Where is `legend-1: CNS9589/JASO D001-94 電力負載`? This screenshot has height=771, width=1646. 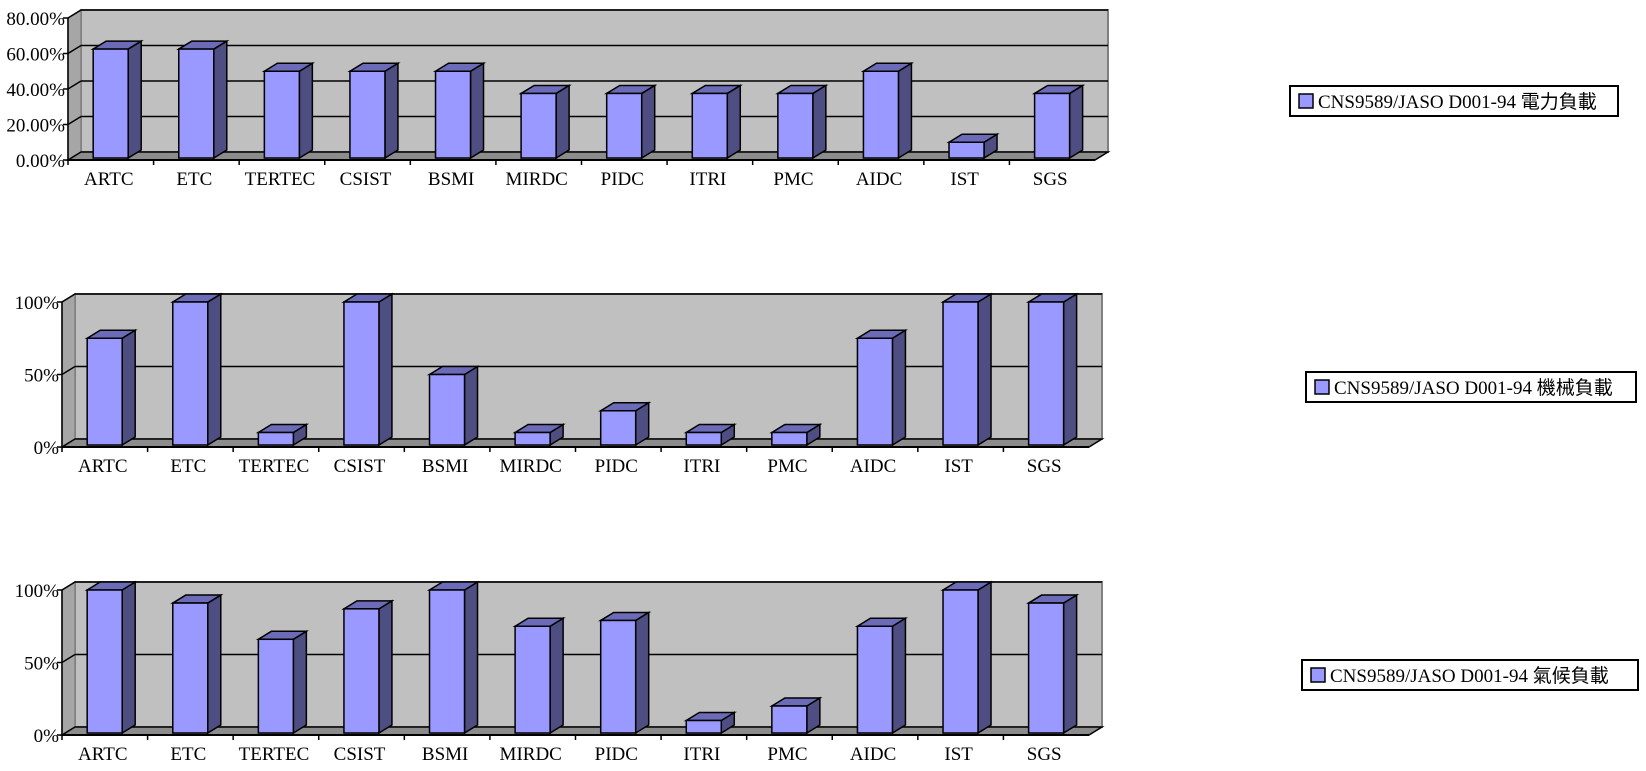
legend-1: CNS9589/JASO D001-94 電力負載 is located at coordinates (1454, 101).